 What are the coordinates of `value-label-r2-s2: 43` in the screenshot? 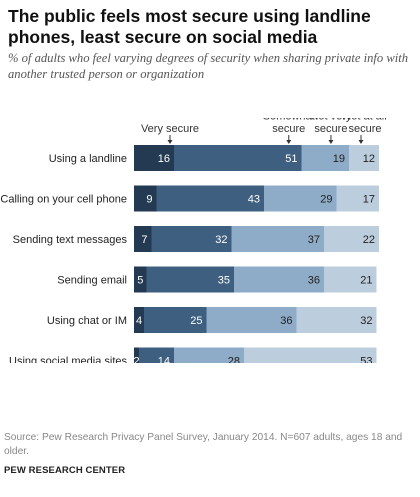 It's located at (254, 200).